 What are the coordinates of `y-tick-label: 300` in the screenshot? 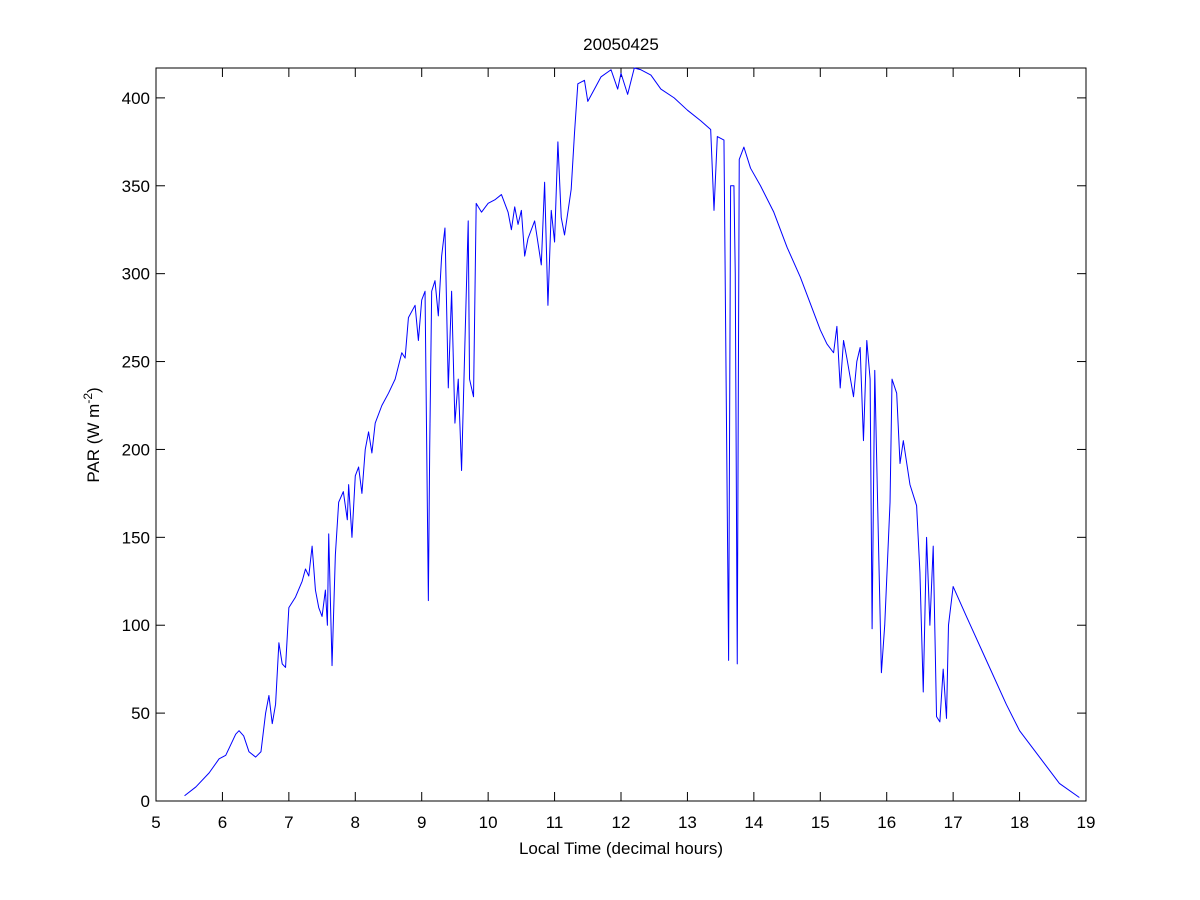 It's located at (136, 274).